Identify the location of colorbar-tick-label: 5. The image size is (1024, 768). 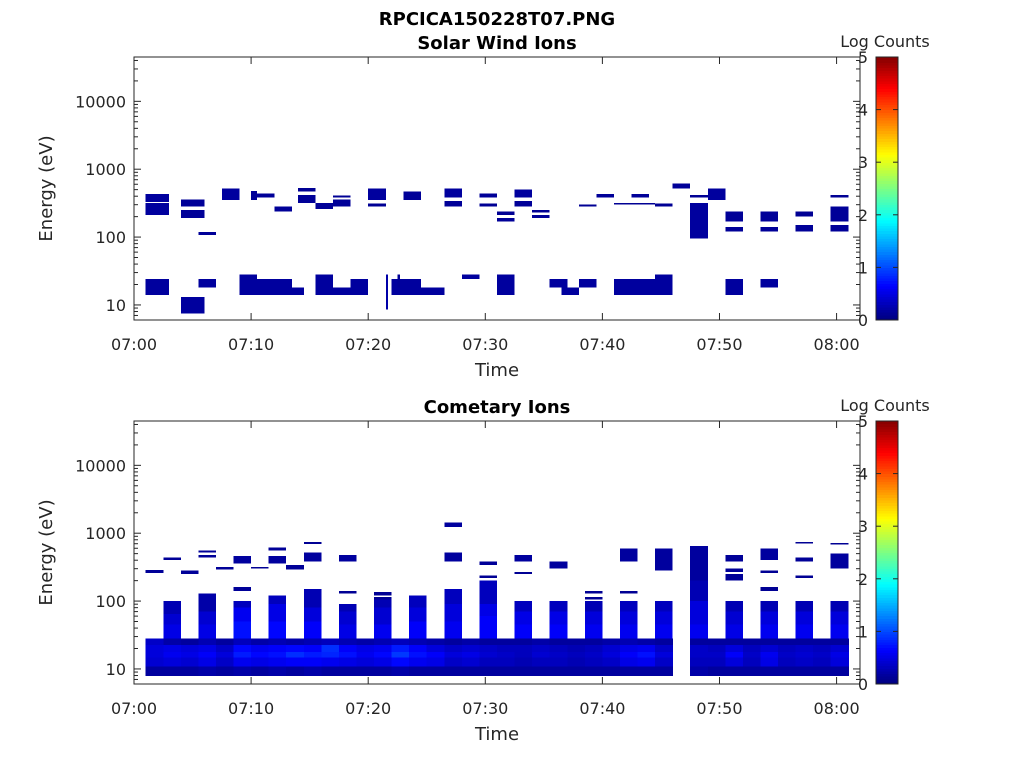
(863, 421).